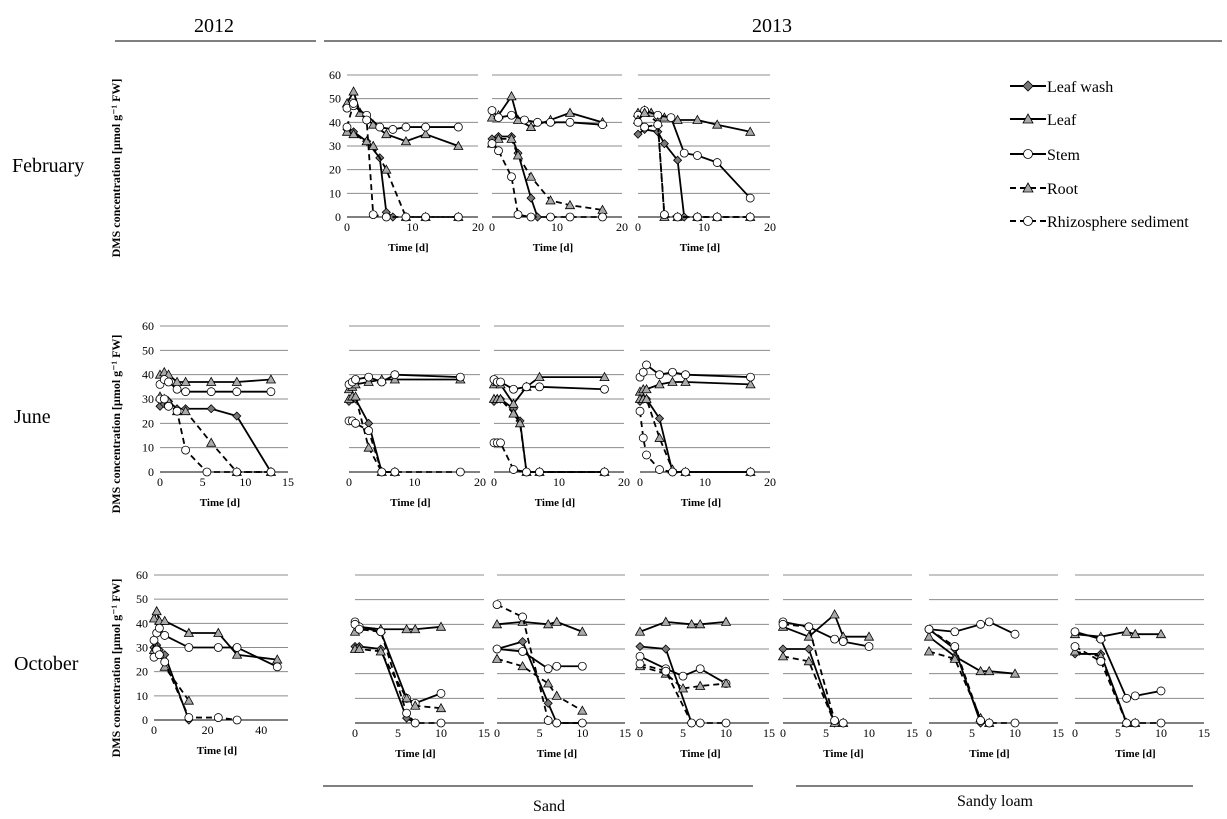 The width and height of the screenshot is (1227, 819). I want to click on legend-item-root: Root, so click(1044, 189).